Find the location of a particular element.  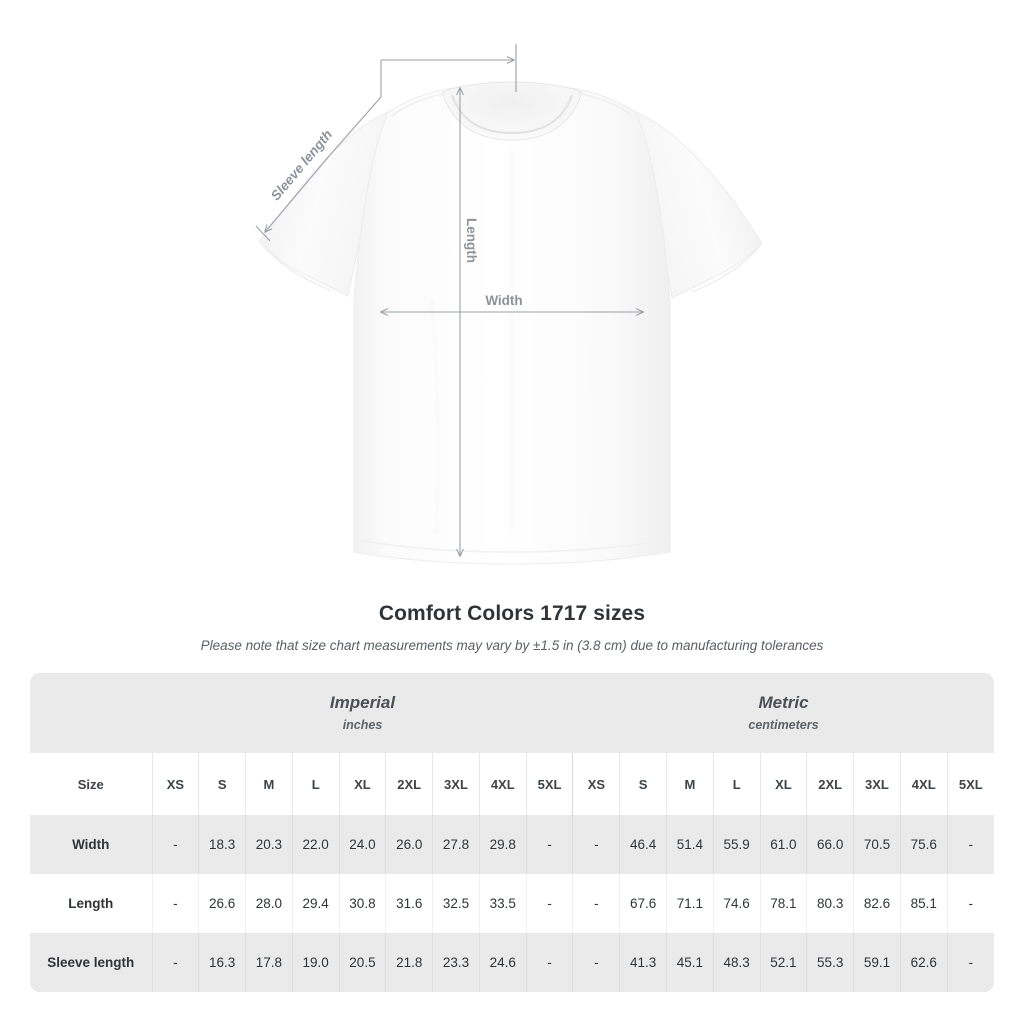

size-header-metric-m: M is located at coordinates (690, 784).